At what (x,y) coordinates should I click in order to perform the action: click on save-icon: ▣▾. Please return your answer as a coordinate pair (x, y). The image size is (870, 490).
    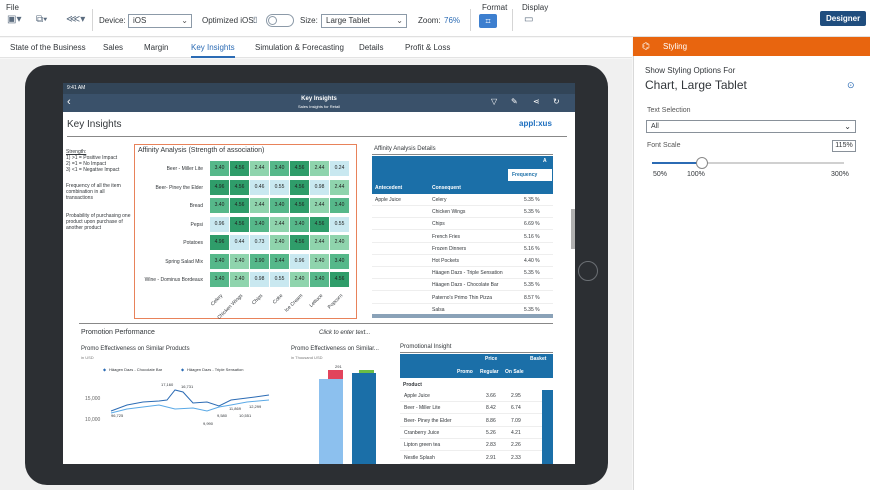
    Looking at the image, I should click on (14, 19).